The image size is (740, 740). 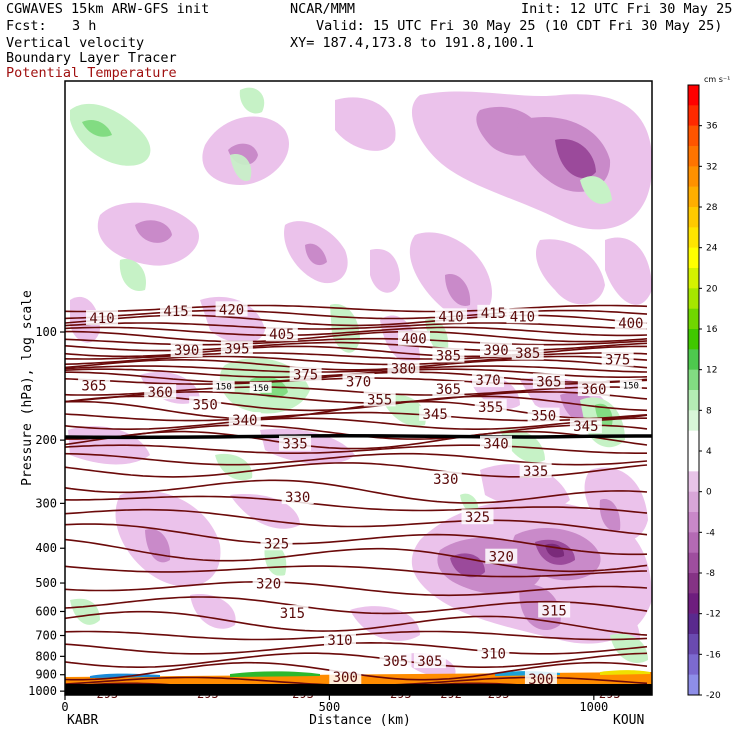 What do you see at coordinates (712, 249) in the screenshot?
I see `colorbar-label: 24` at bounding box center [712, 249].